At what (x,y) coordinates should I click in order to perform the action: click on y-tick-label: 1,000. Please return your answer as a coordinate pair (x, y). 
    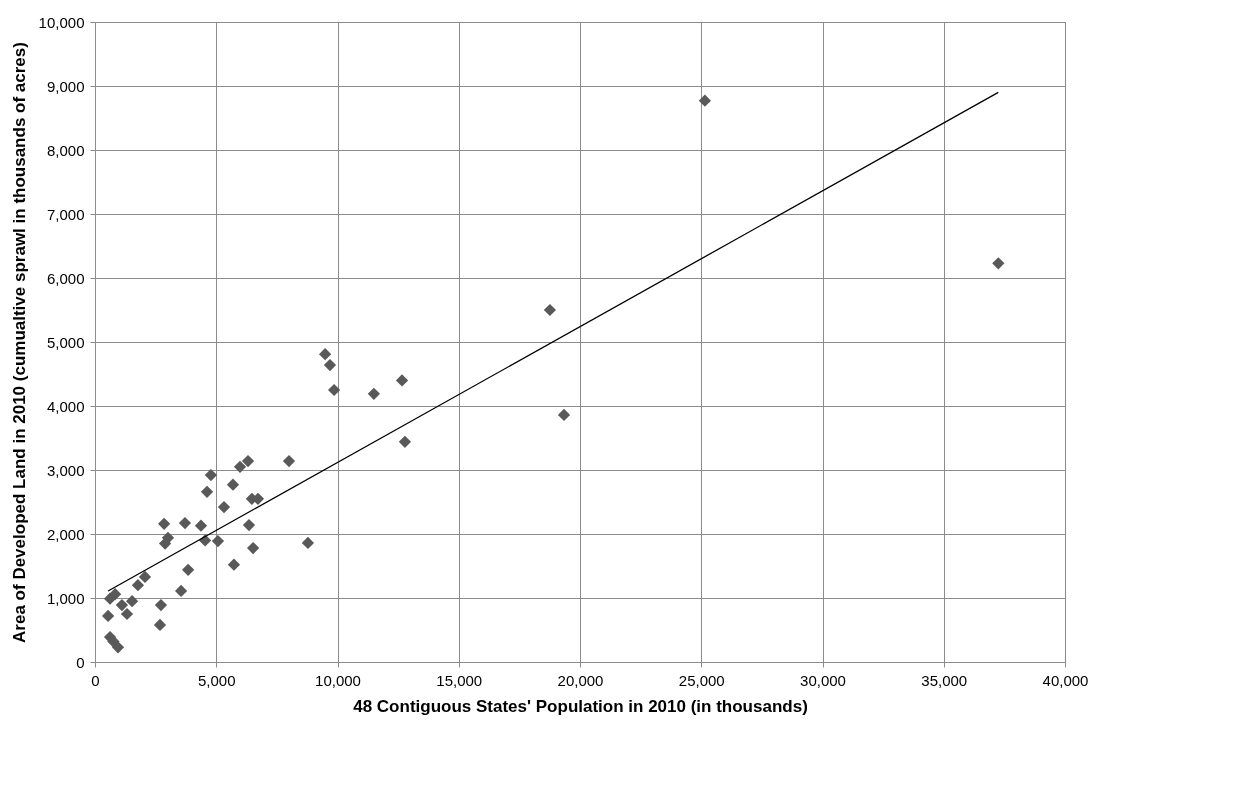
    Looking at the image, I should click on (65, 598).